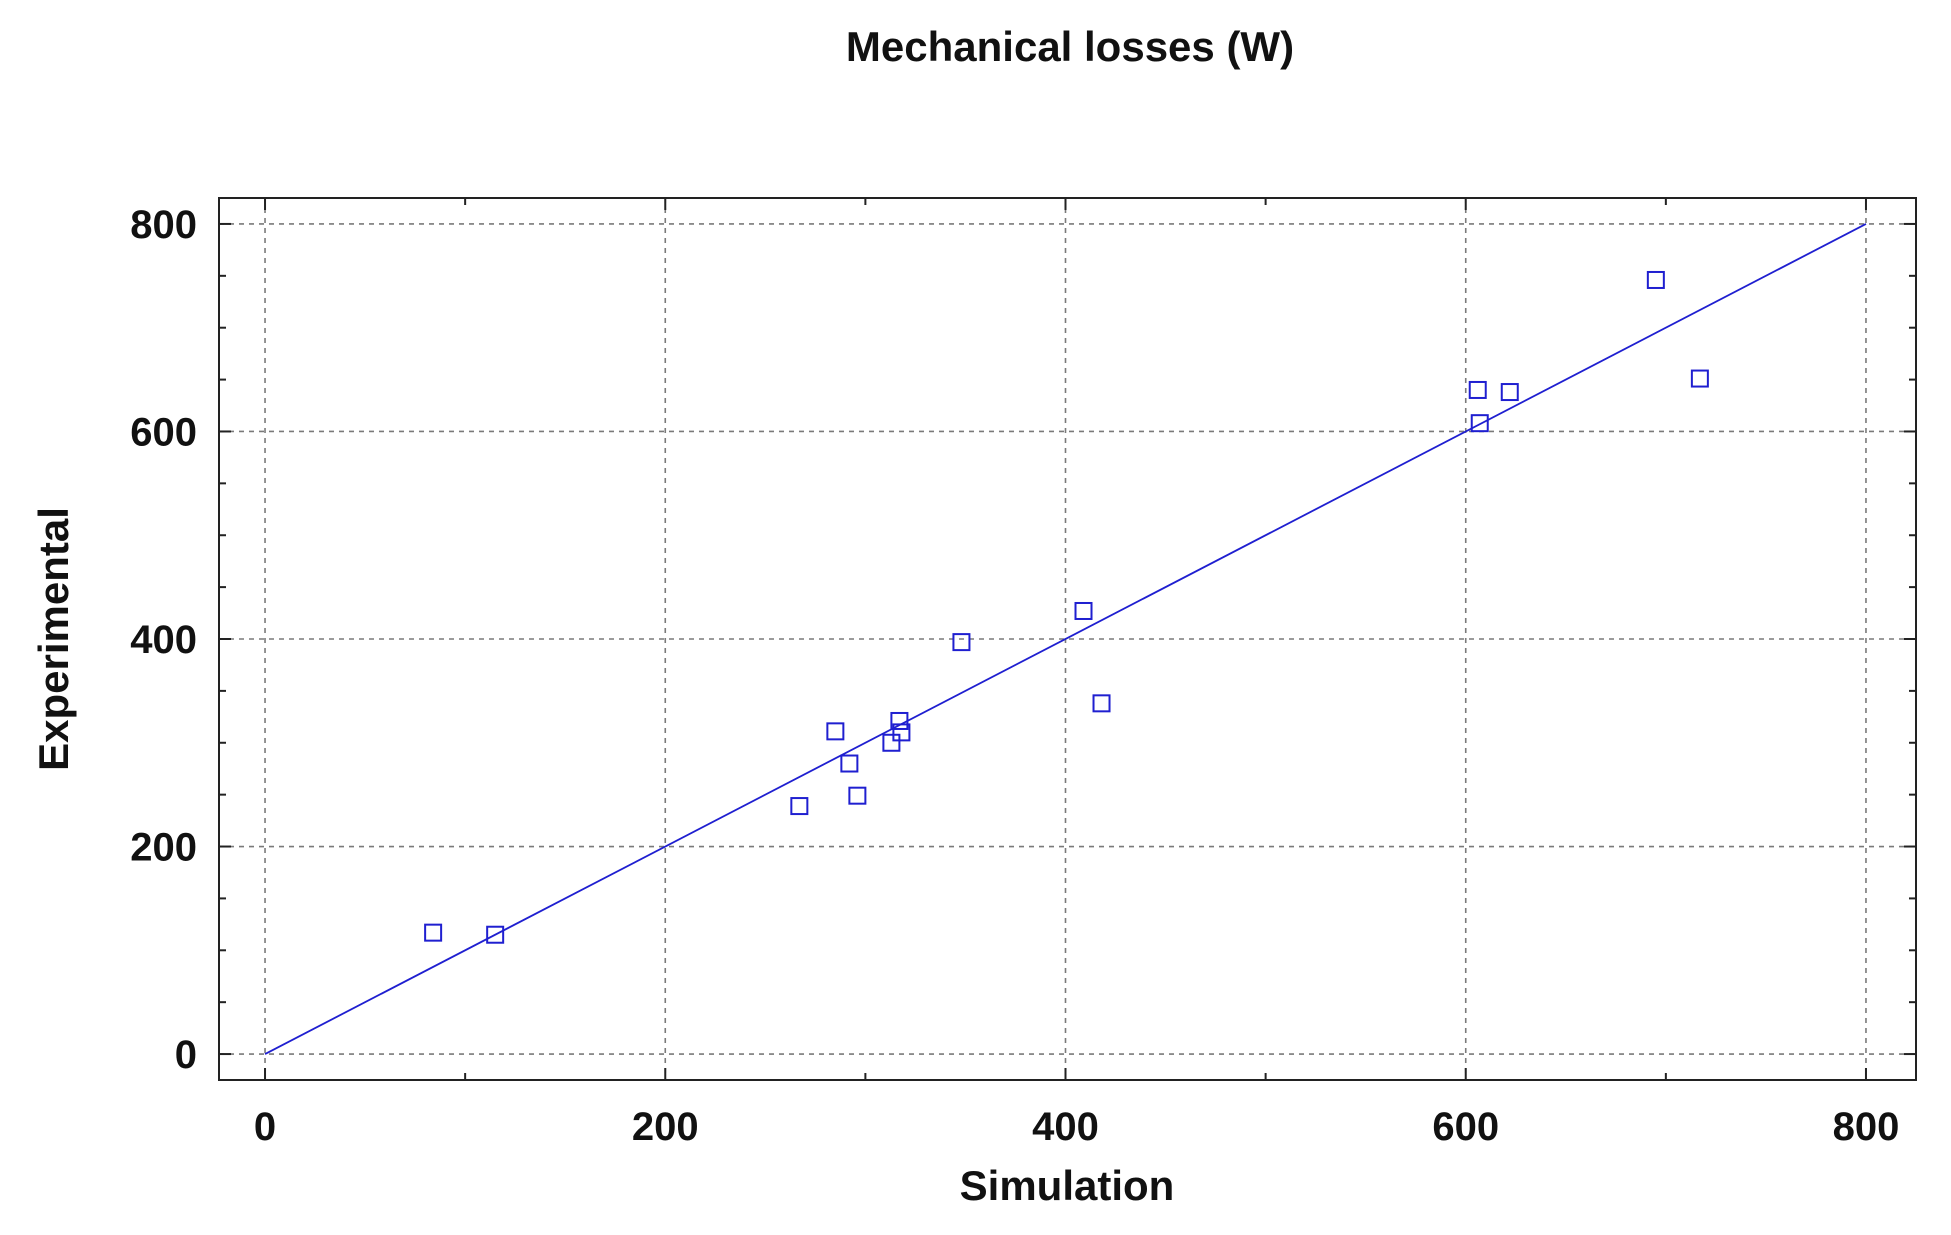 This screenshot has height=1235, width=1951. What do you see at coordinates (1465, 1127) in the screenshot?
I see `x-tick-label-3: 600` at bounding box center [1465, 1127].